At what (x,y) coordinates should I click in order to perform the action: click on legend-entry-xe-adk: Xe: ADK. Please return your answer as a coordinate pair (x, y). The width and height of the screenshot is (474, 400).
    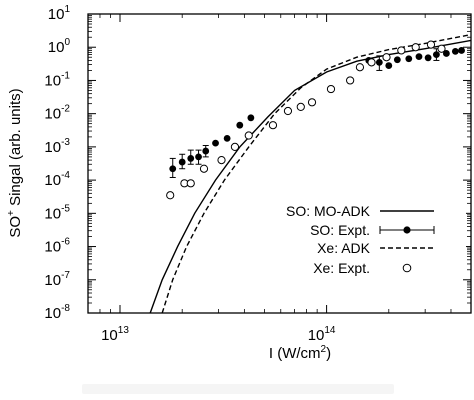
    Looking at the image, I should click on (375, 248).